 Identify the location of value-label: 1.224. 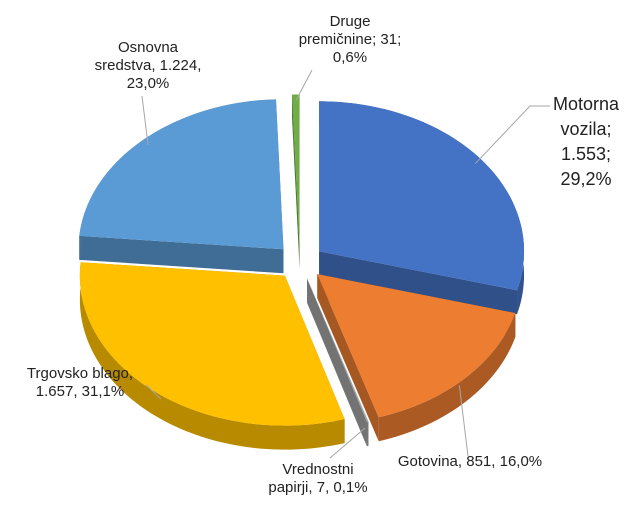
(178, 65).